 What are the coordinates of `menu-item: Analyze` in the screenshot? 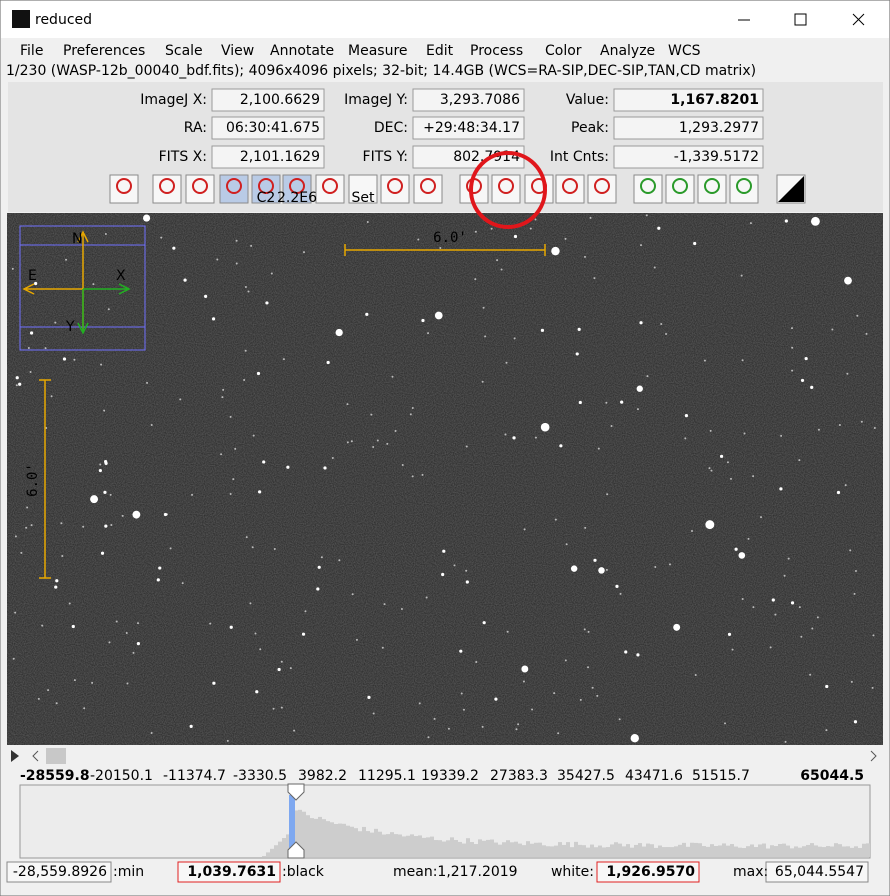 It's located at (627, 51).